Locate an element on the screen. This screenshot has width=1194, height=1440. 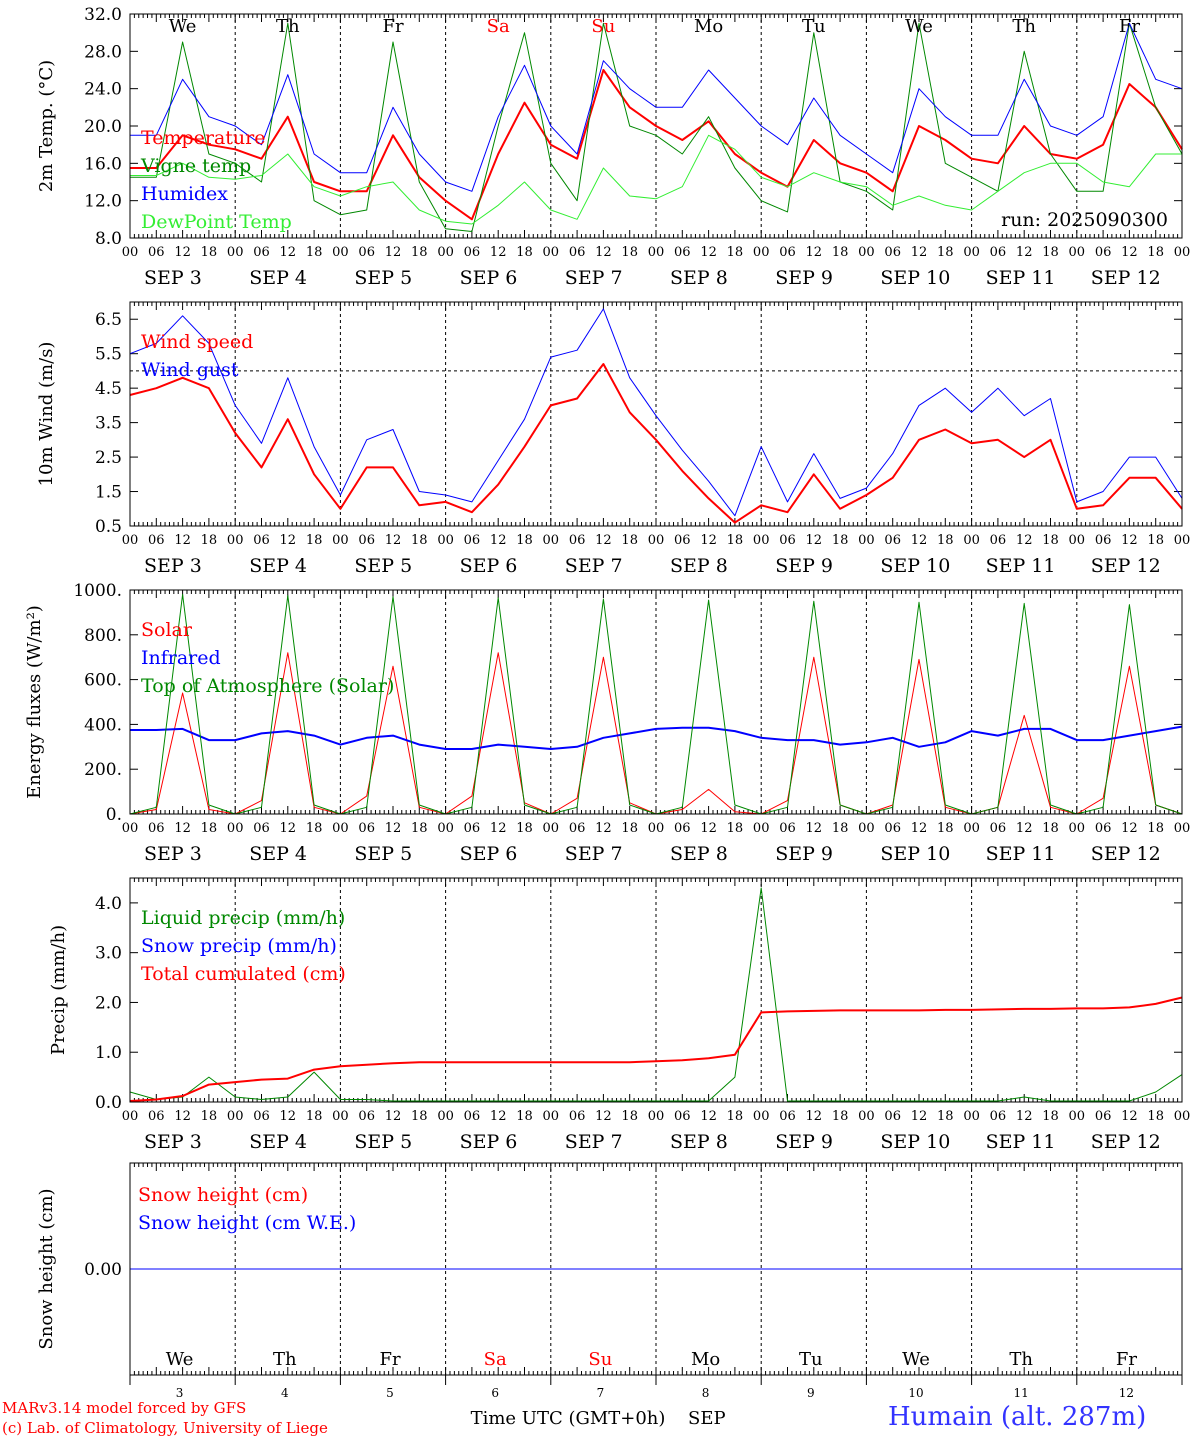
y-tick-label: 28.0 is located at coordinates (103, 52).